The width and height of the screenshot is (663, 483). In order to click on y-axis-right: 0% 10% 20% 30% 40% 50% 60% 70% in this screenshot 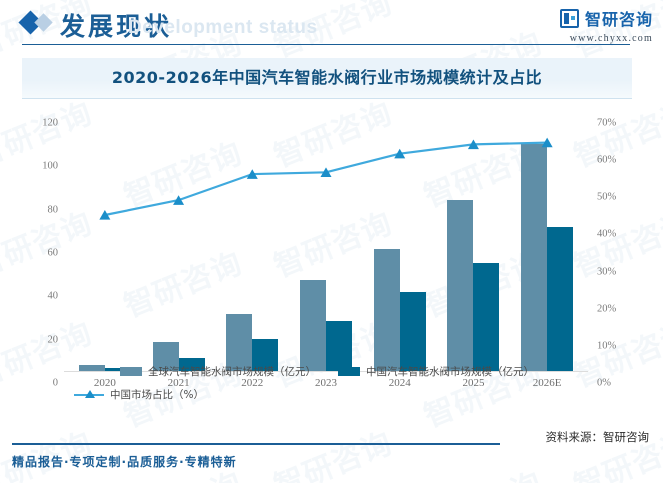, I will do `click(610, 250)`.